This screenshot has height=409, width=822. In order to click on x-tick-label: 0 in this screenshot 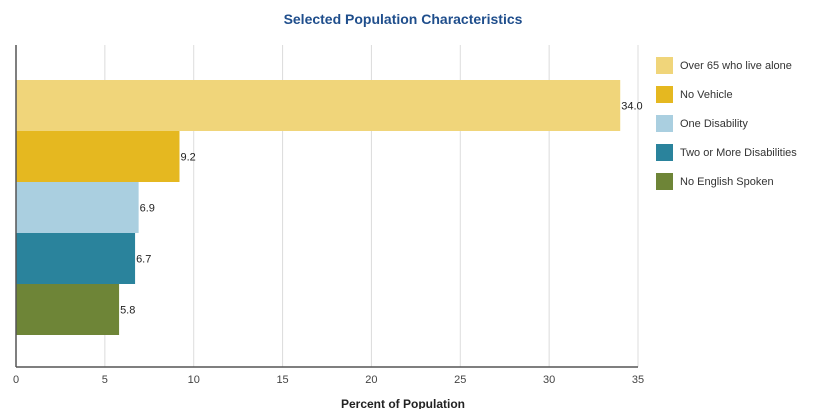, I will do `click(16, 380)`.